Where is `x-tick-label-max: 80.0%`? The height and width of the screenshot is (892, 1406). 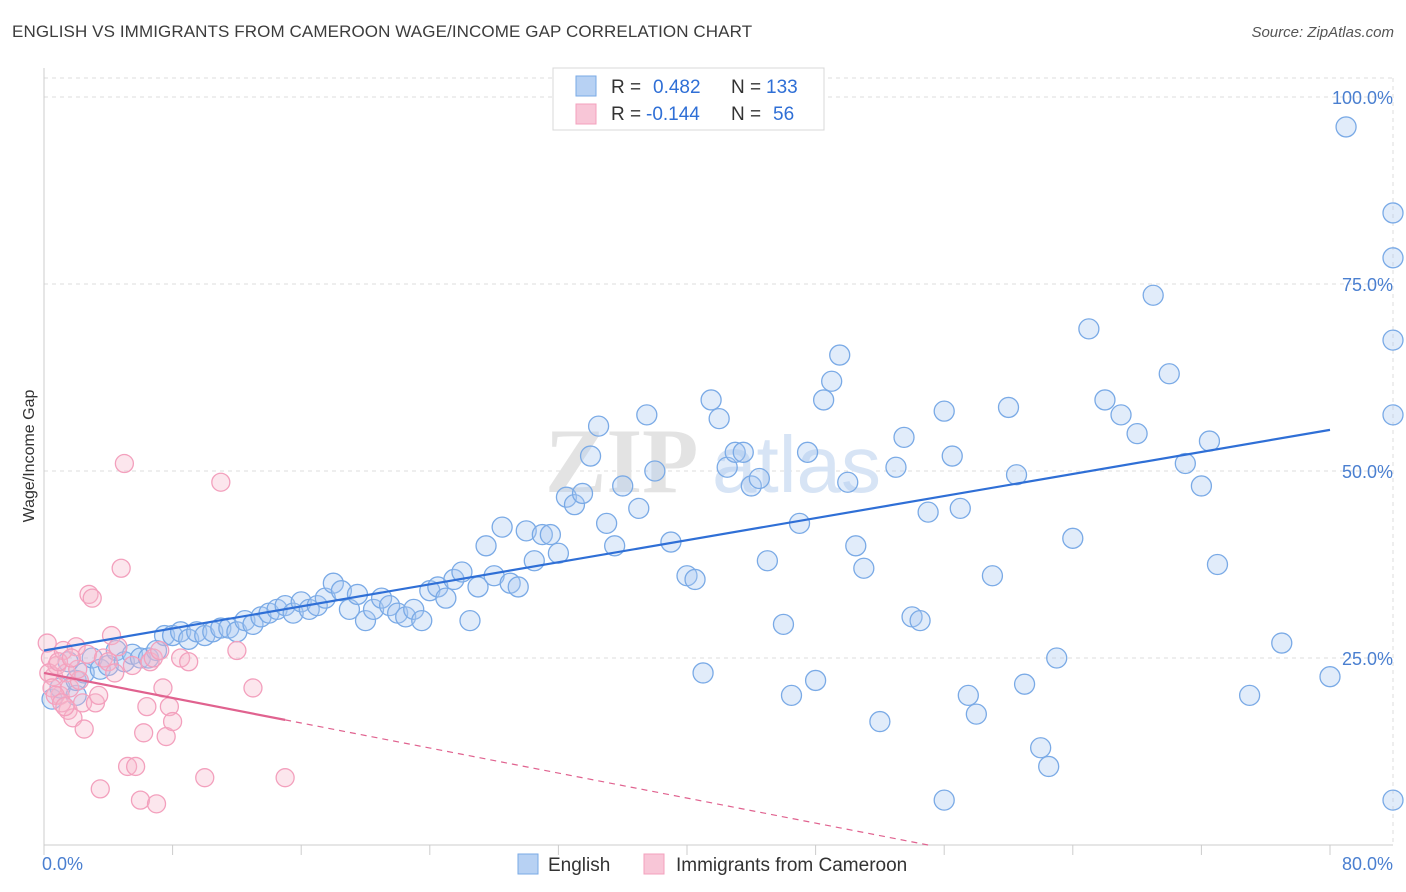 x-tick-label-max: 80.0% is located at coordinates (1367, 864).